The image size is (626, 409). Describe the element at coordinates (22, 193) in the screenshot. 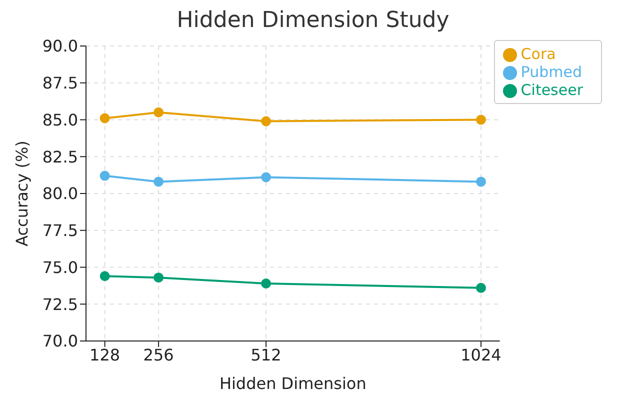

I see `y-axis-title: Accuracy (%)` at that location.